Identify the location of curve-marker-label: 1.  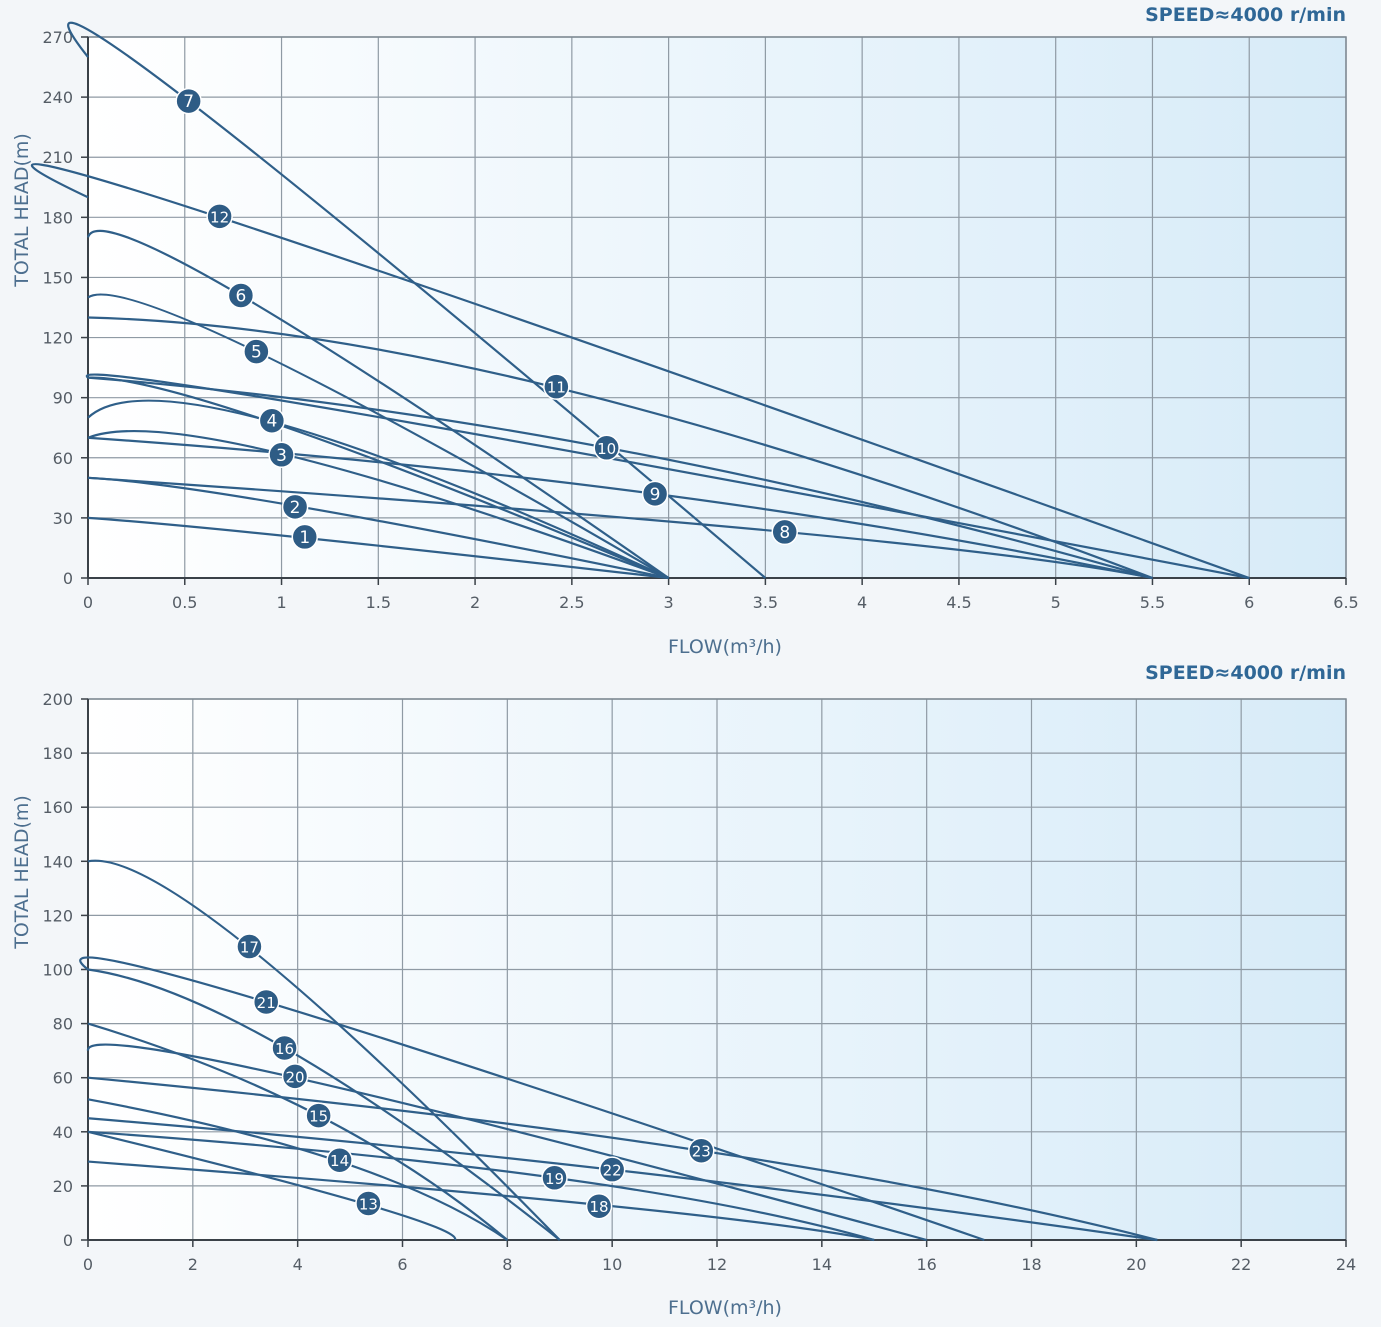
(304, 538).